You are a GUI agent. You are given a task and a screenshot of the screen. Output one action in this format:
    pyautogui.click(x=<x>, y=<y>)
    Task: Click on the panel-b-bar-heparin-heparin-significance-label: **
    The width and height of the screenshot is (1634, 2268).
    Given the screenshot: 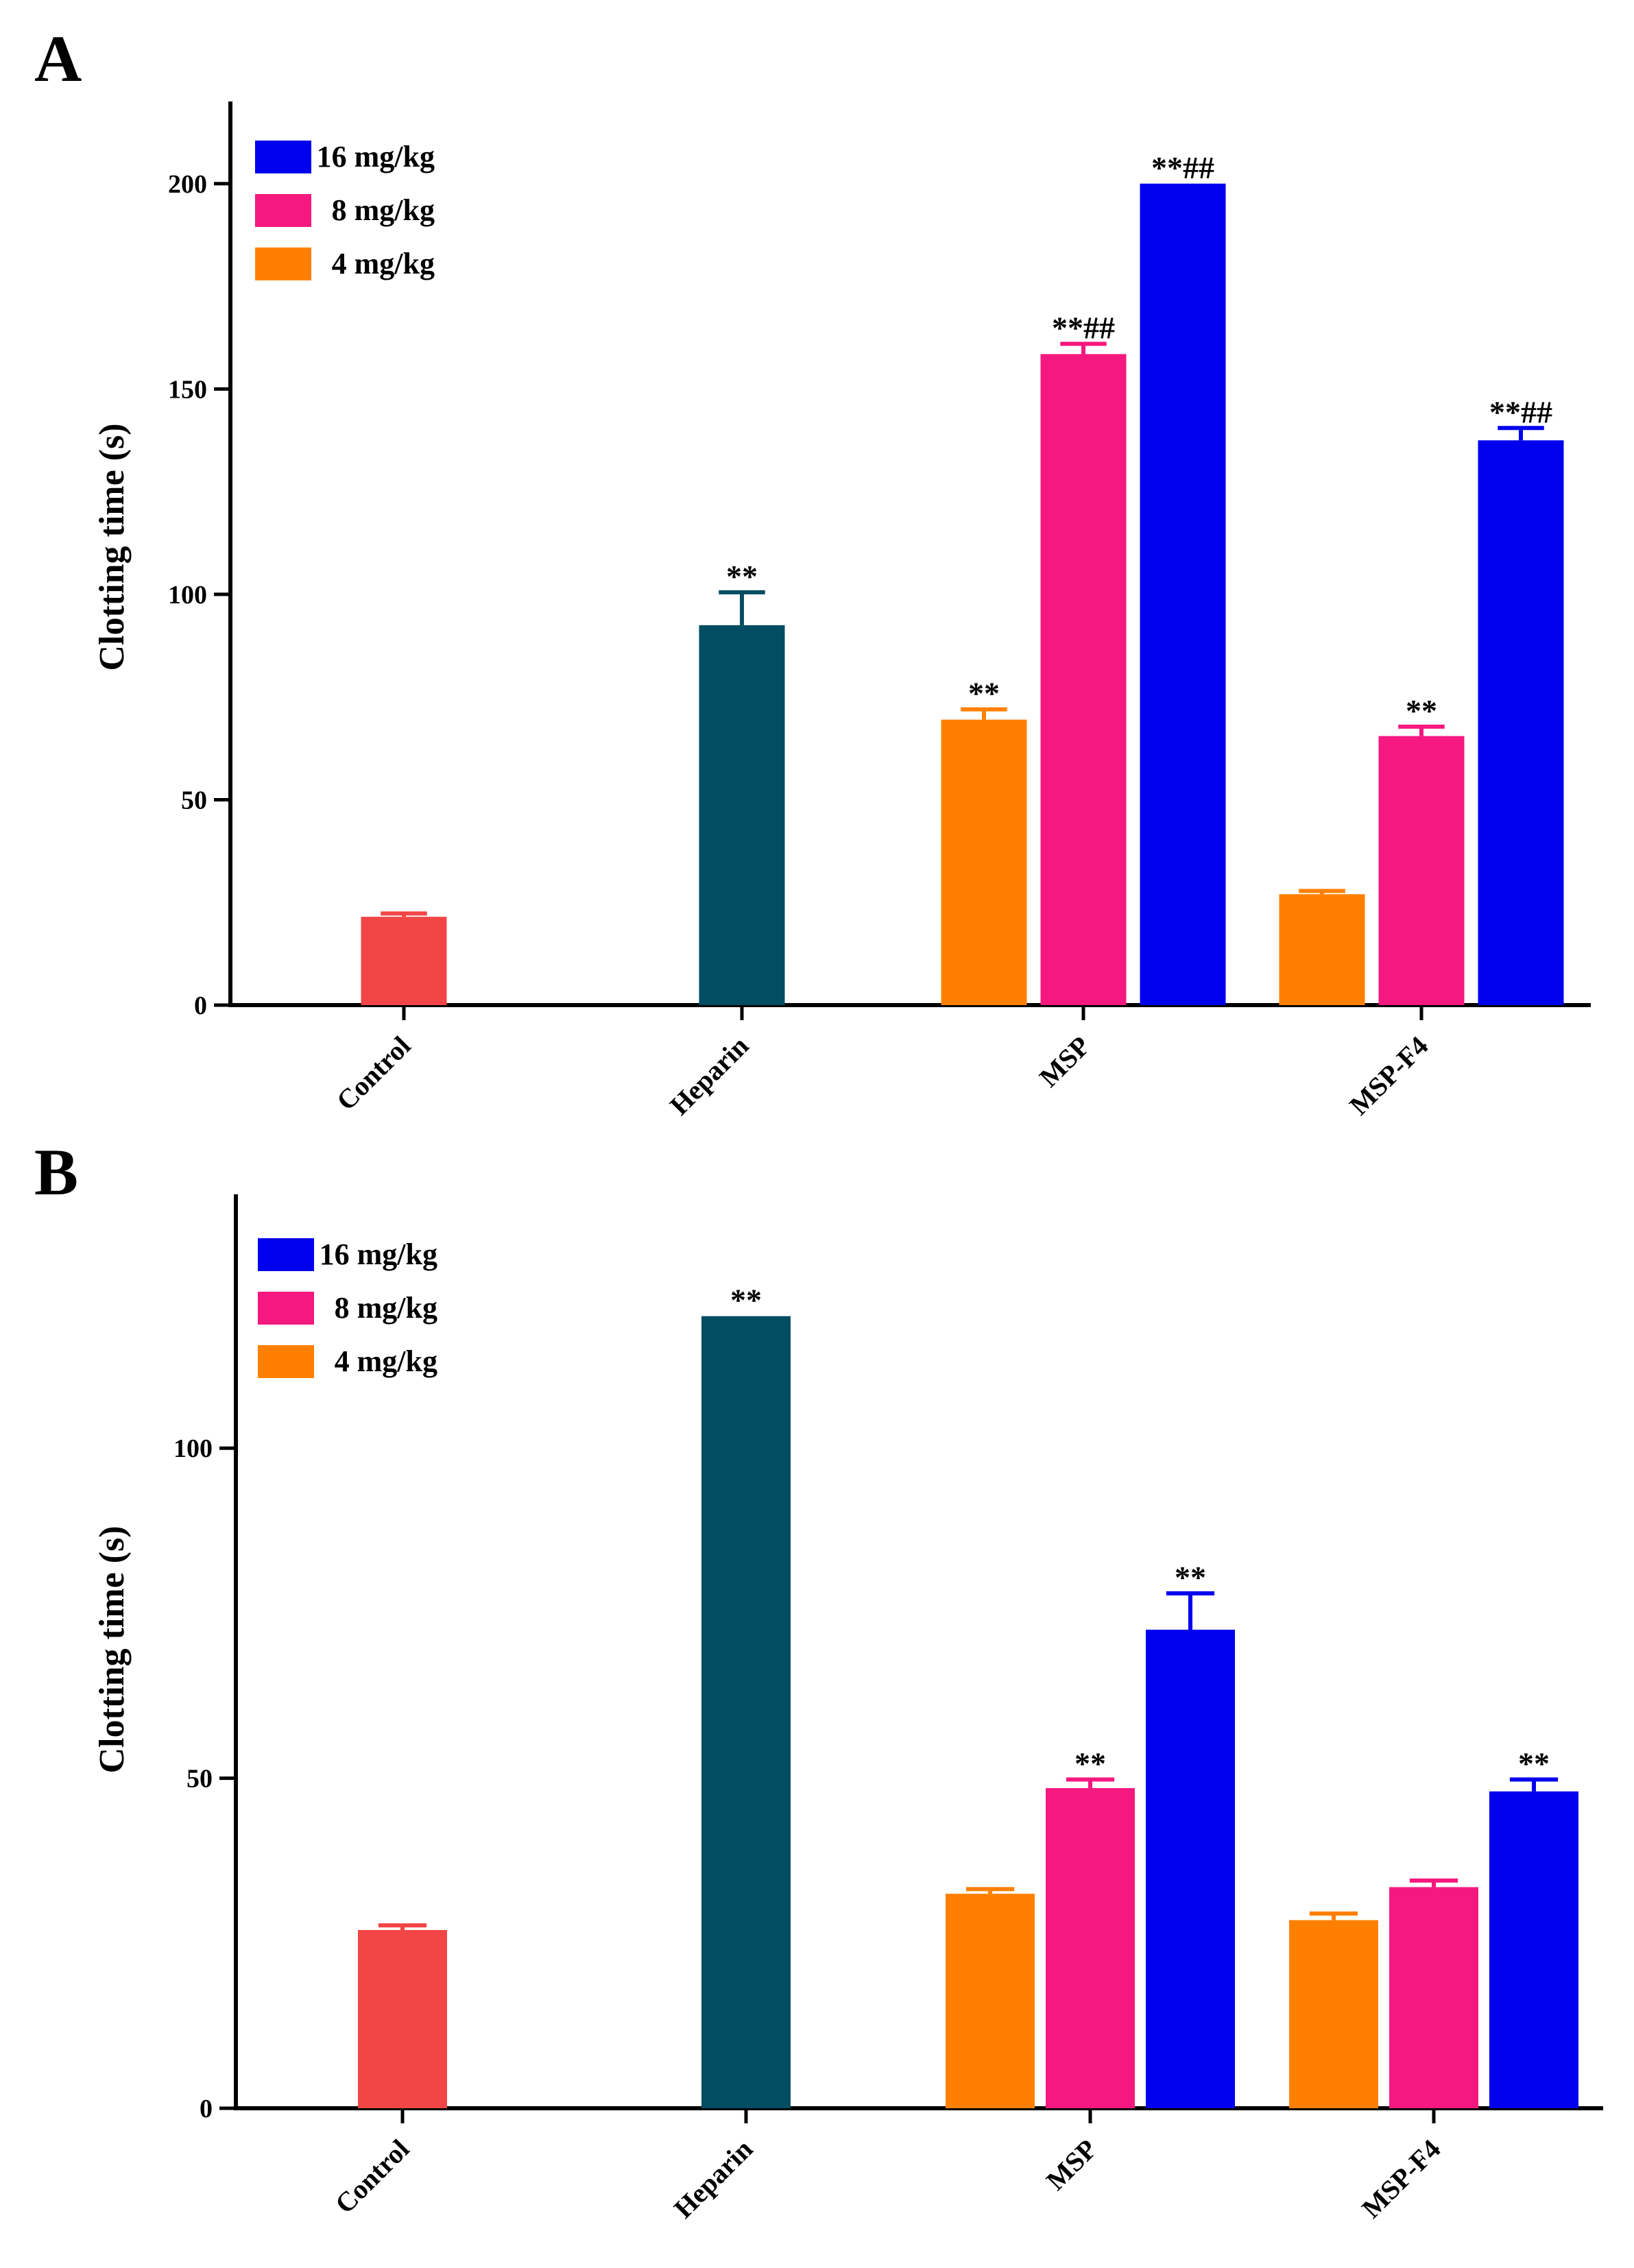 What is the action you would take?
    pyautogui.click(x=746, y=1300)
    